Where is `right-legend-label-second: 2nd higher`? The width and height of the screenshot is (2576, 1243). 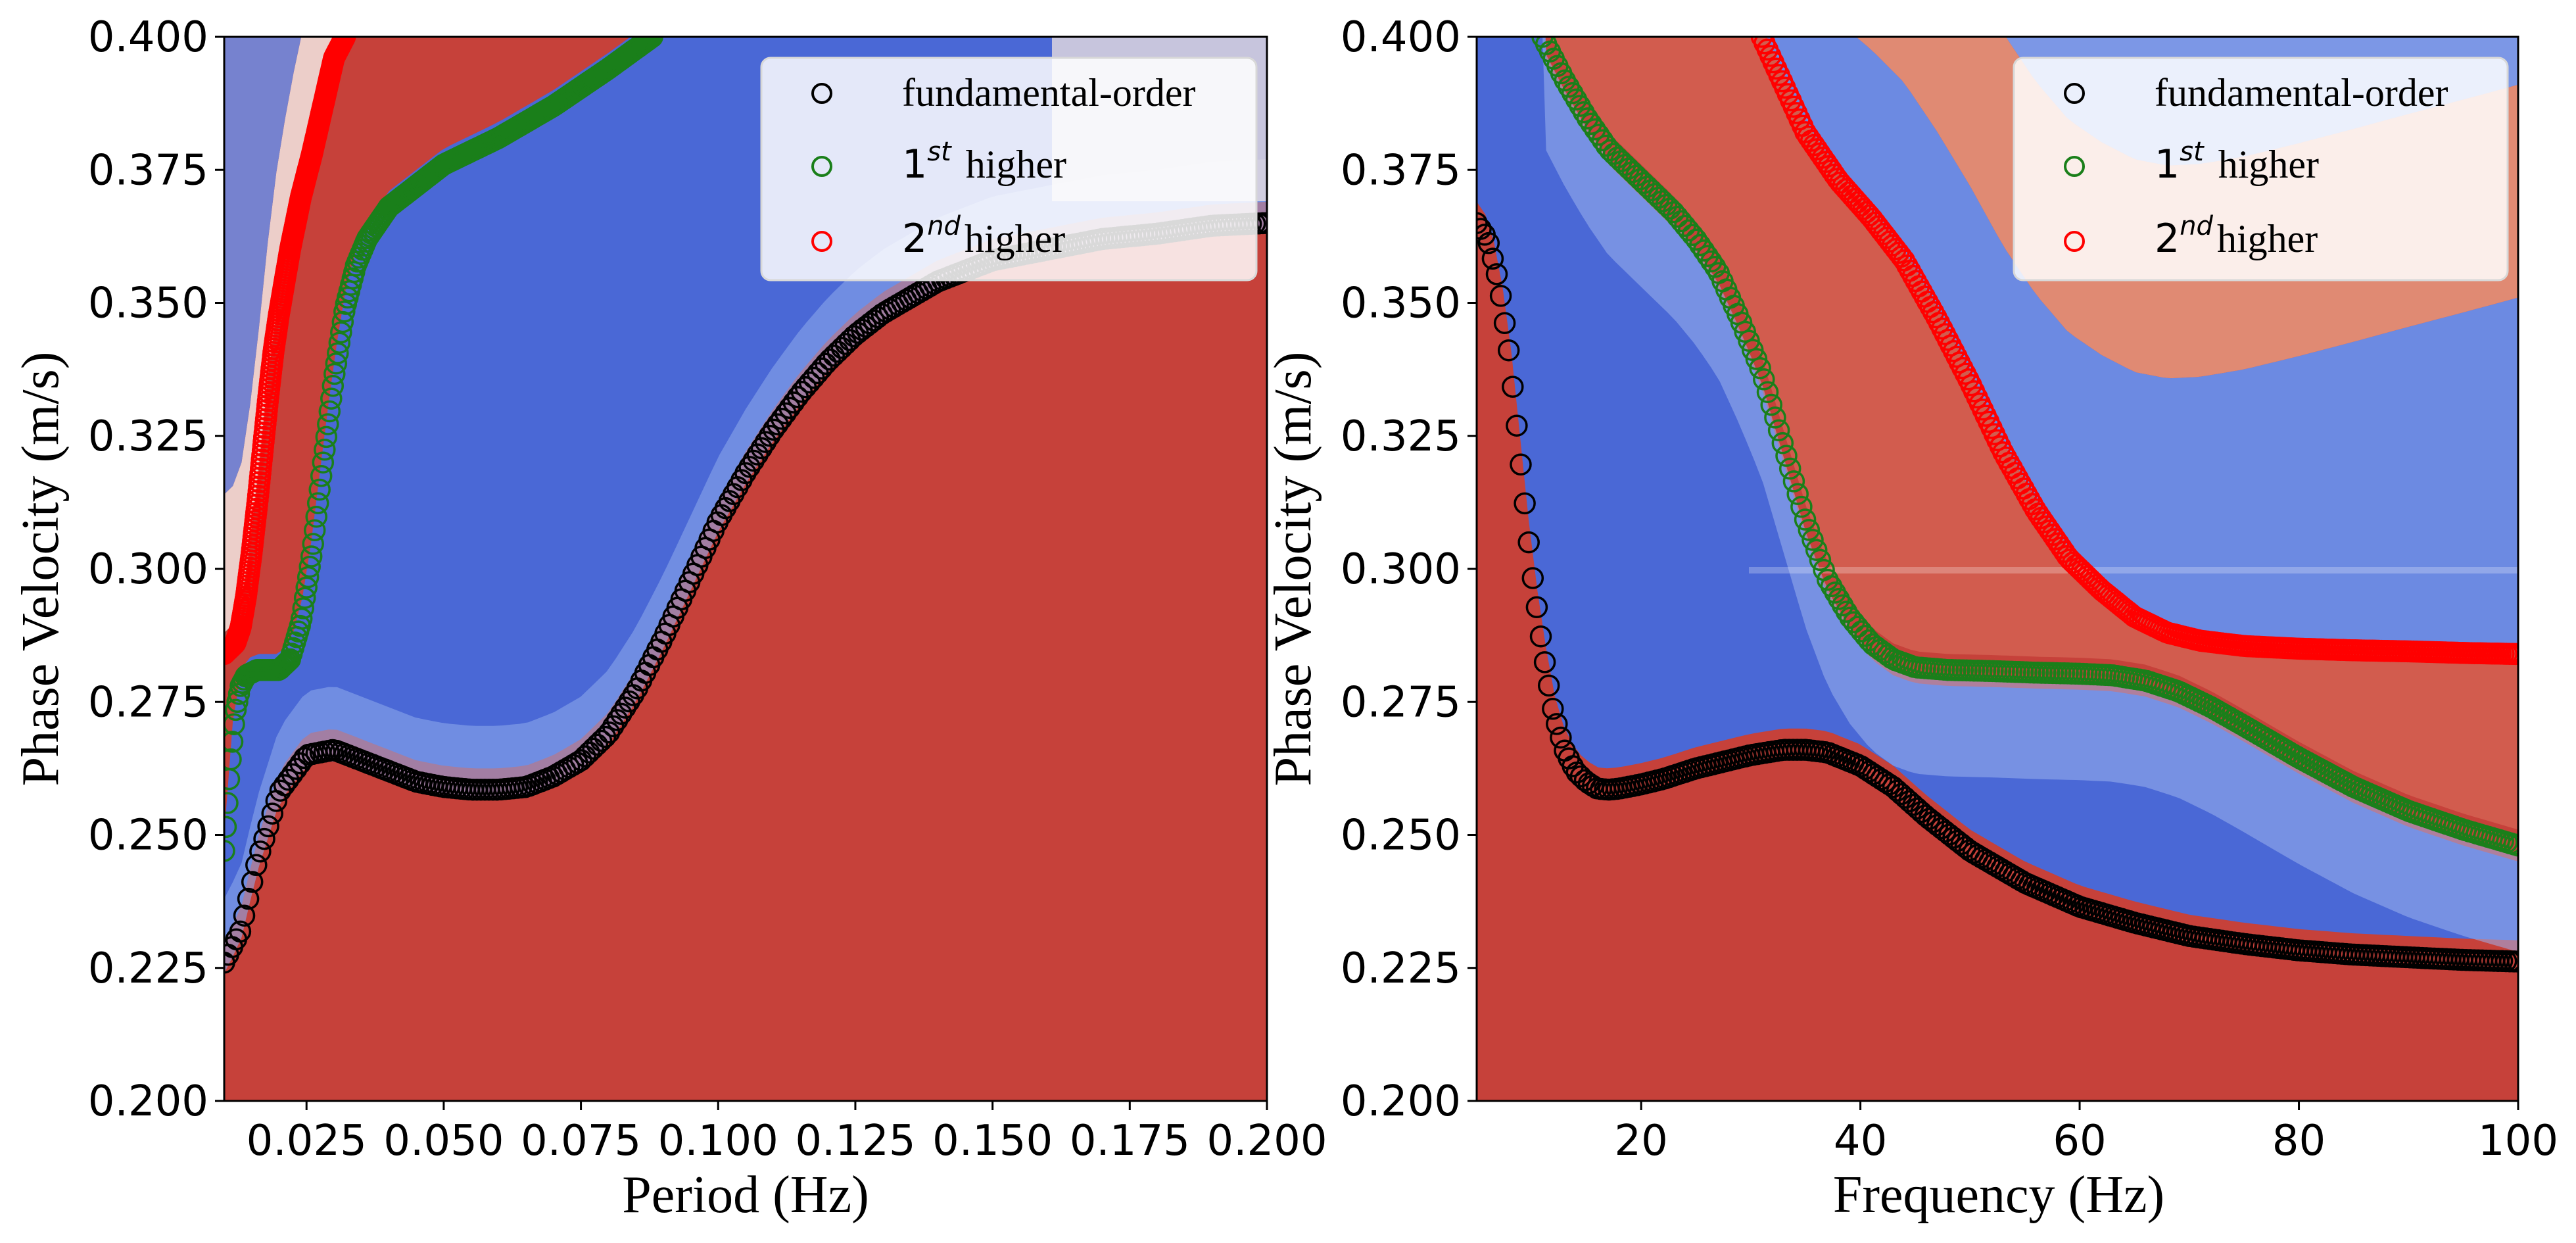
right-legend-label-second: 2nd higher is located at coordinates (2237, 236).